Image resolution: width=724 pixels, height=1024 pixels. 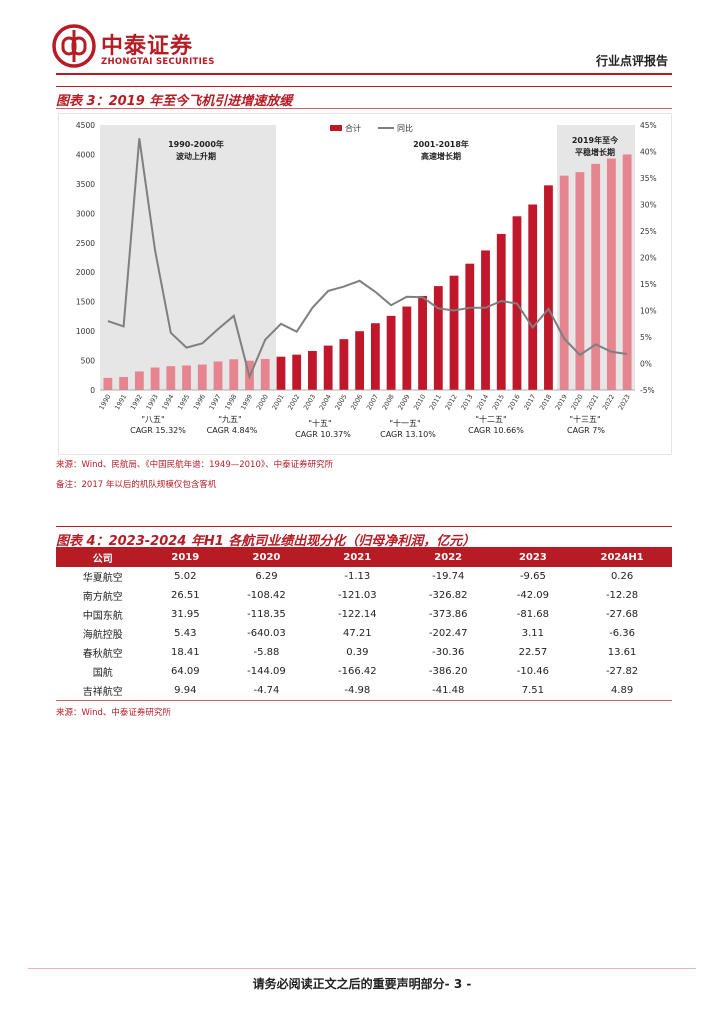 I want to click on x-tick-label: 2004, so click(x=325, y=402).